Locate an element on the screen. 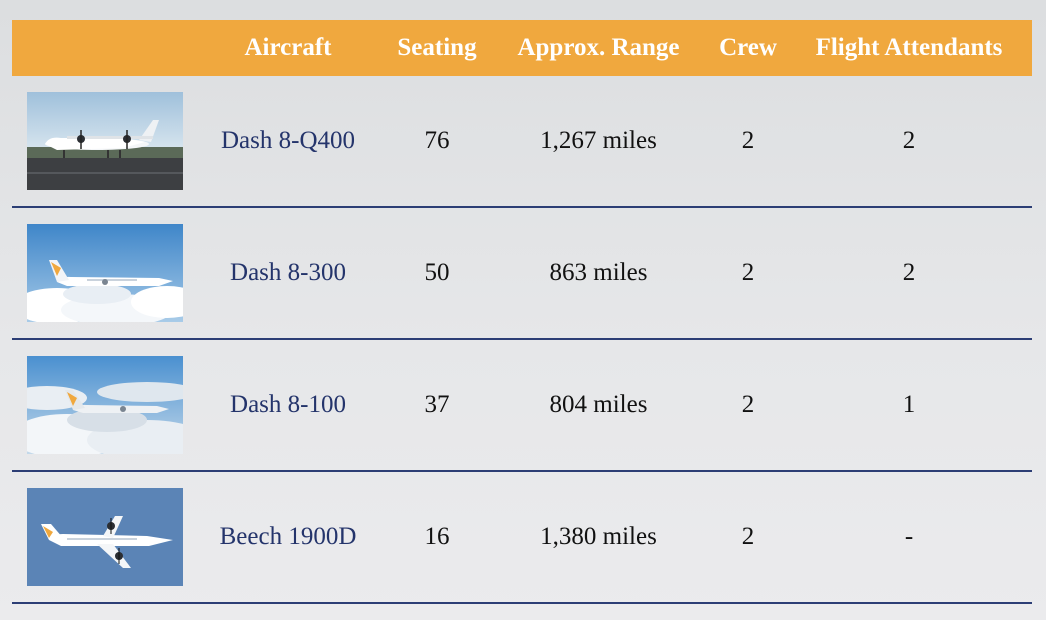 The height and width of the screenshot is (620, 1046). range-value: 863 miles is located at coordinates (598, 272).